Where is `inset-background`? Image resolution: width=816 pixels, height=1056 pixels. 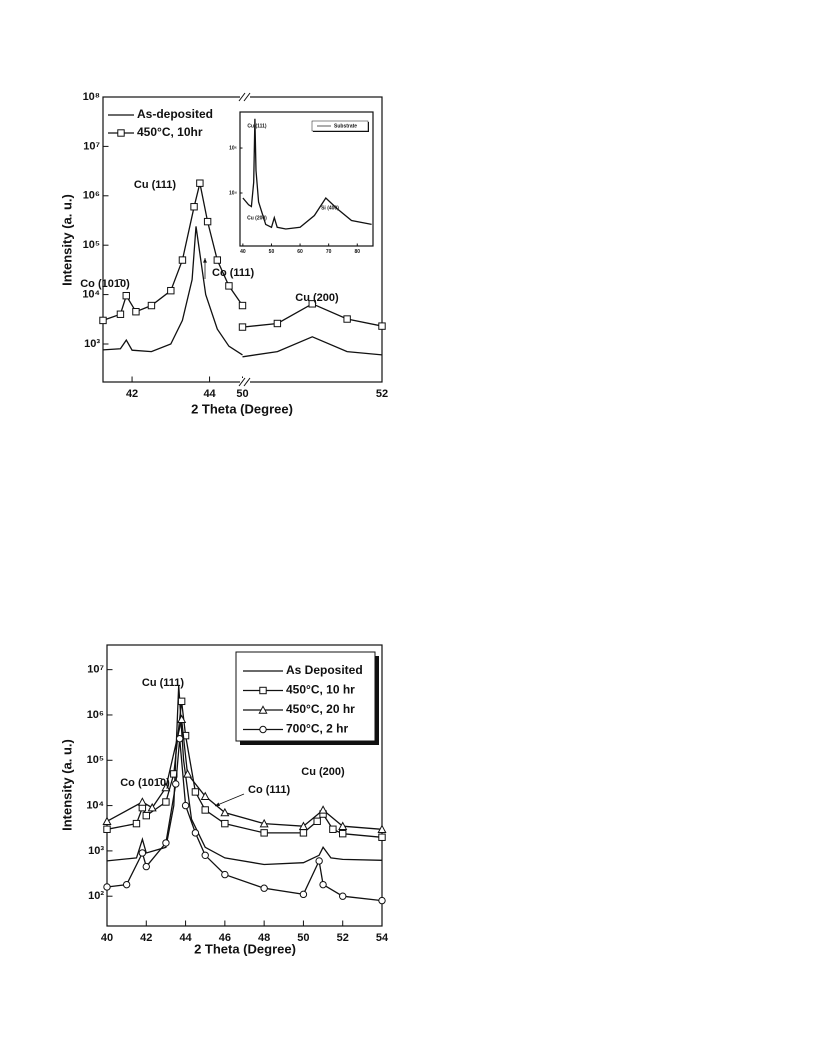 inset-background is located at coordinates (306, 179).